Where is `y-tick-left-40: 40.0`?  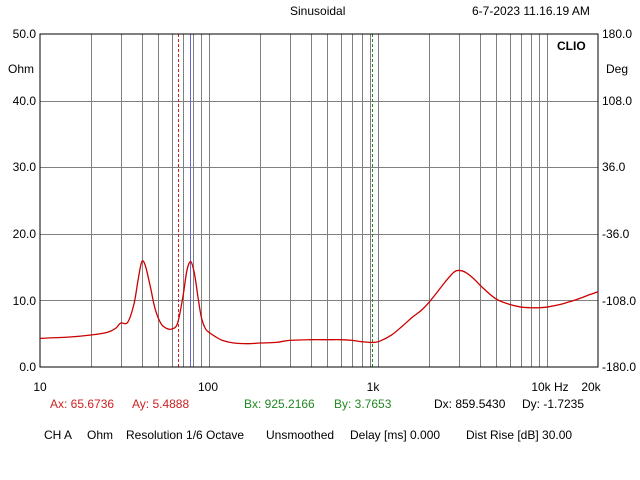
y-tick-left-40: 40.0 is located at coordinates (24, 101).